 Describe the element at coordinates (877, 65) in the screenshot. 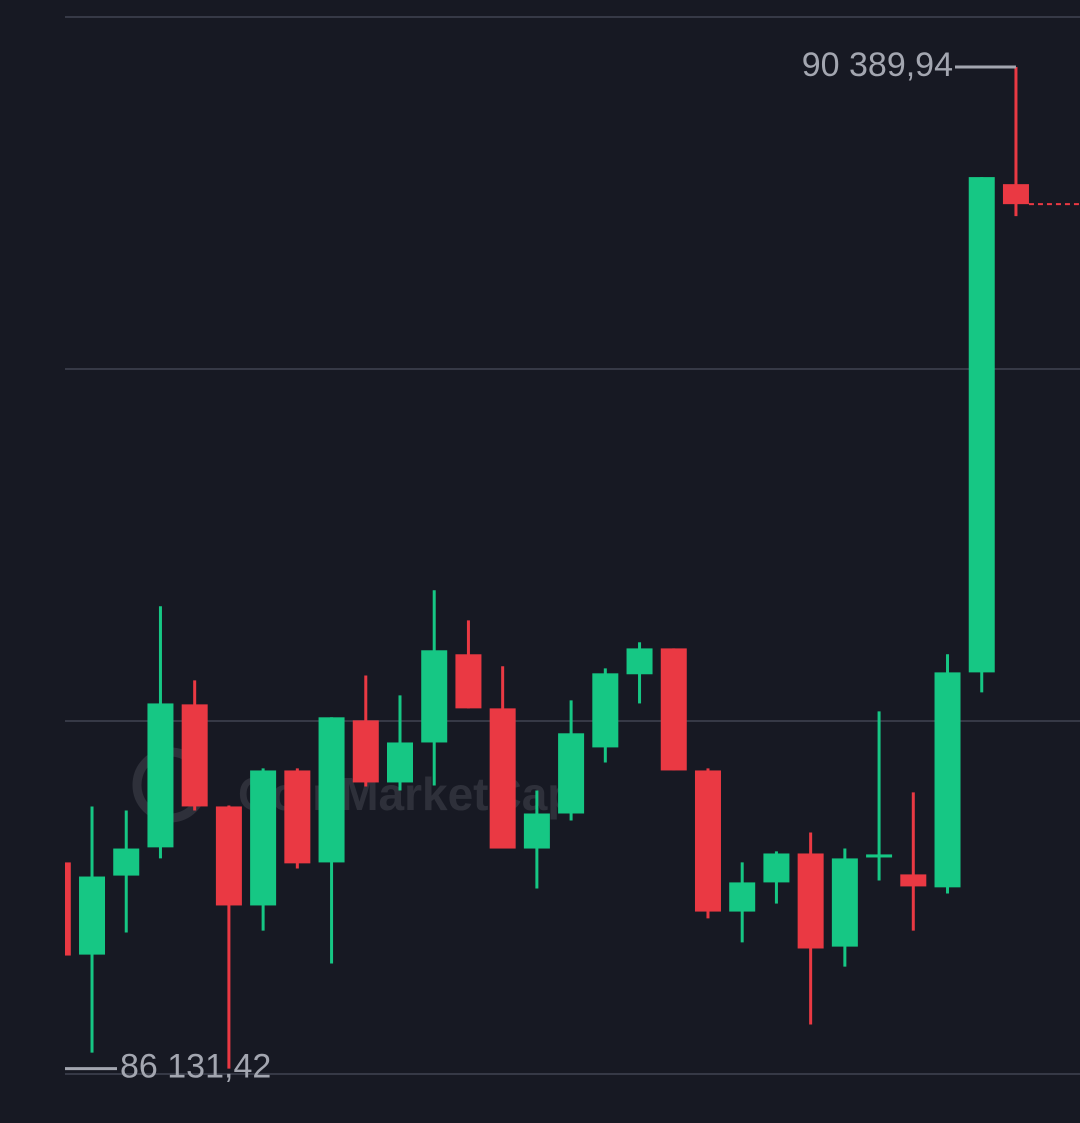

I see `max-label: 90 389,94` at that location.